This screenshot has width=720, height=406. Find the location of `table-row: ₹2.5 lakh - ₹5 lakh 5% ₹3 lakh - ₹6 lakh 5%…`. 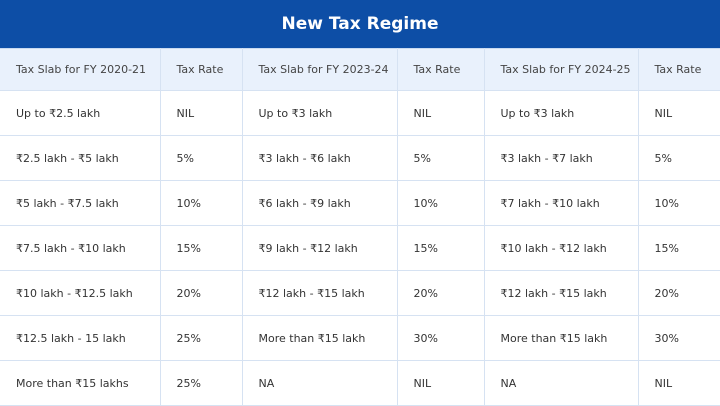

table-row: ₹2.5 lakh - ₹5 lakh 5% ₹3 lakh - ₹6 lakh 5%… is located at coordinates (360, 158).